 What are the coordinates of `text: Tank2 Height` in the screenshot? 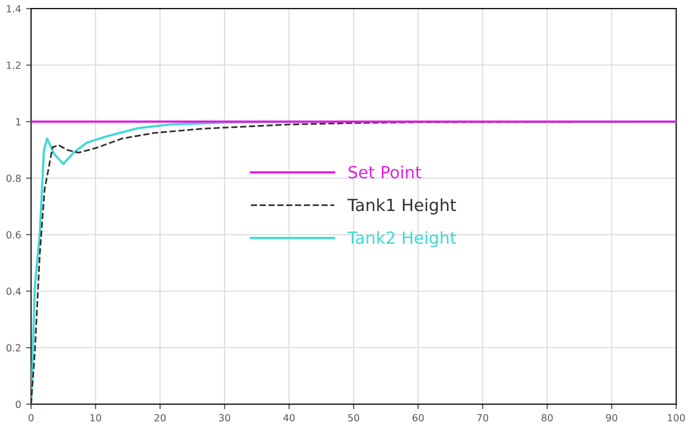 It's located at (401, 239).